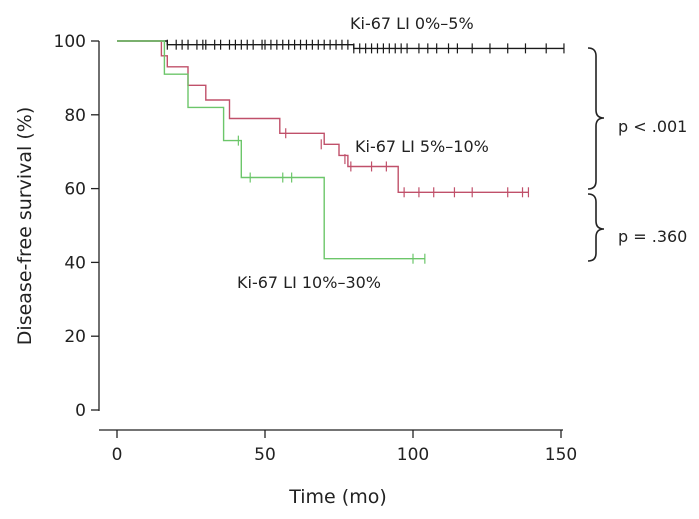  What do you see at coordinates (337, 497) in the screenshot?
I see `x-axis-title: Time (mo)` at bounding box center [337, 497].